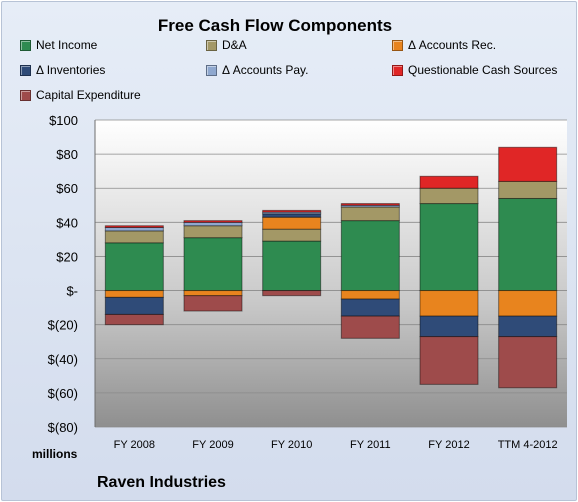 The height and width of the screenshot is (502, 578). What do you see at coordinates (134, 229) in the screenshot?
I see `bar-accounts-pay-fy-2008` at bounding box center [134, 229].